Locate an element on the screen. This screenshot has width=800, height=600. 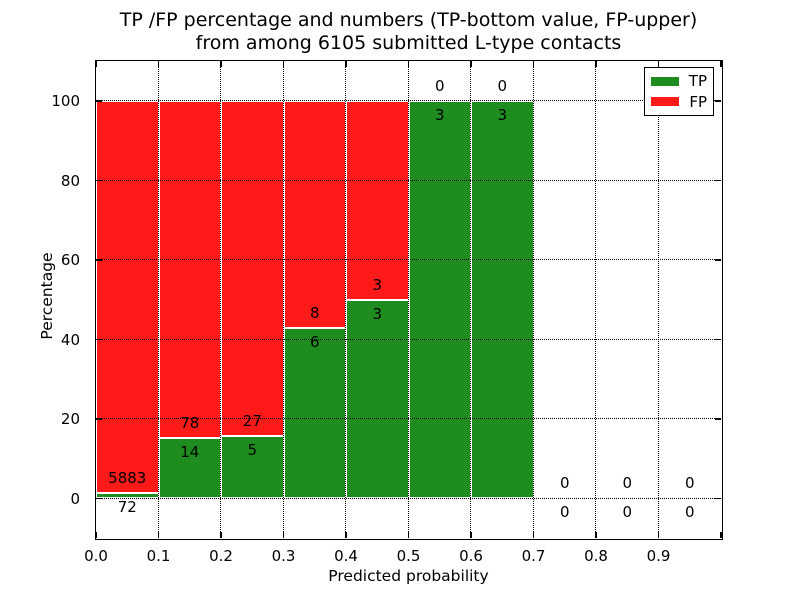
bar-count-label-fp: 78 is located at coordinates (190, 422).